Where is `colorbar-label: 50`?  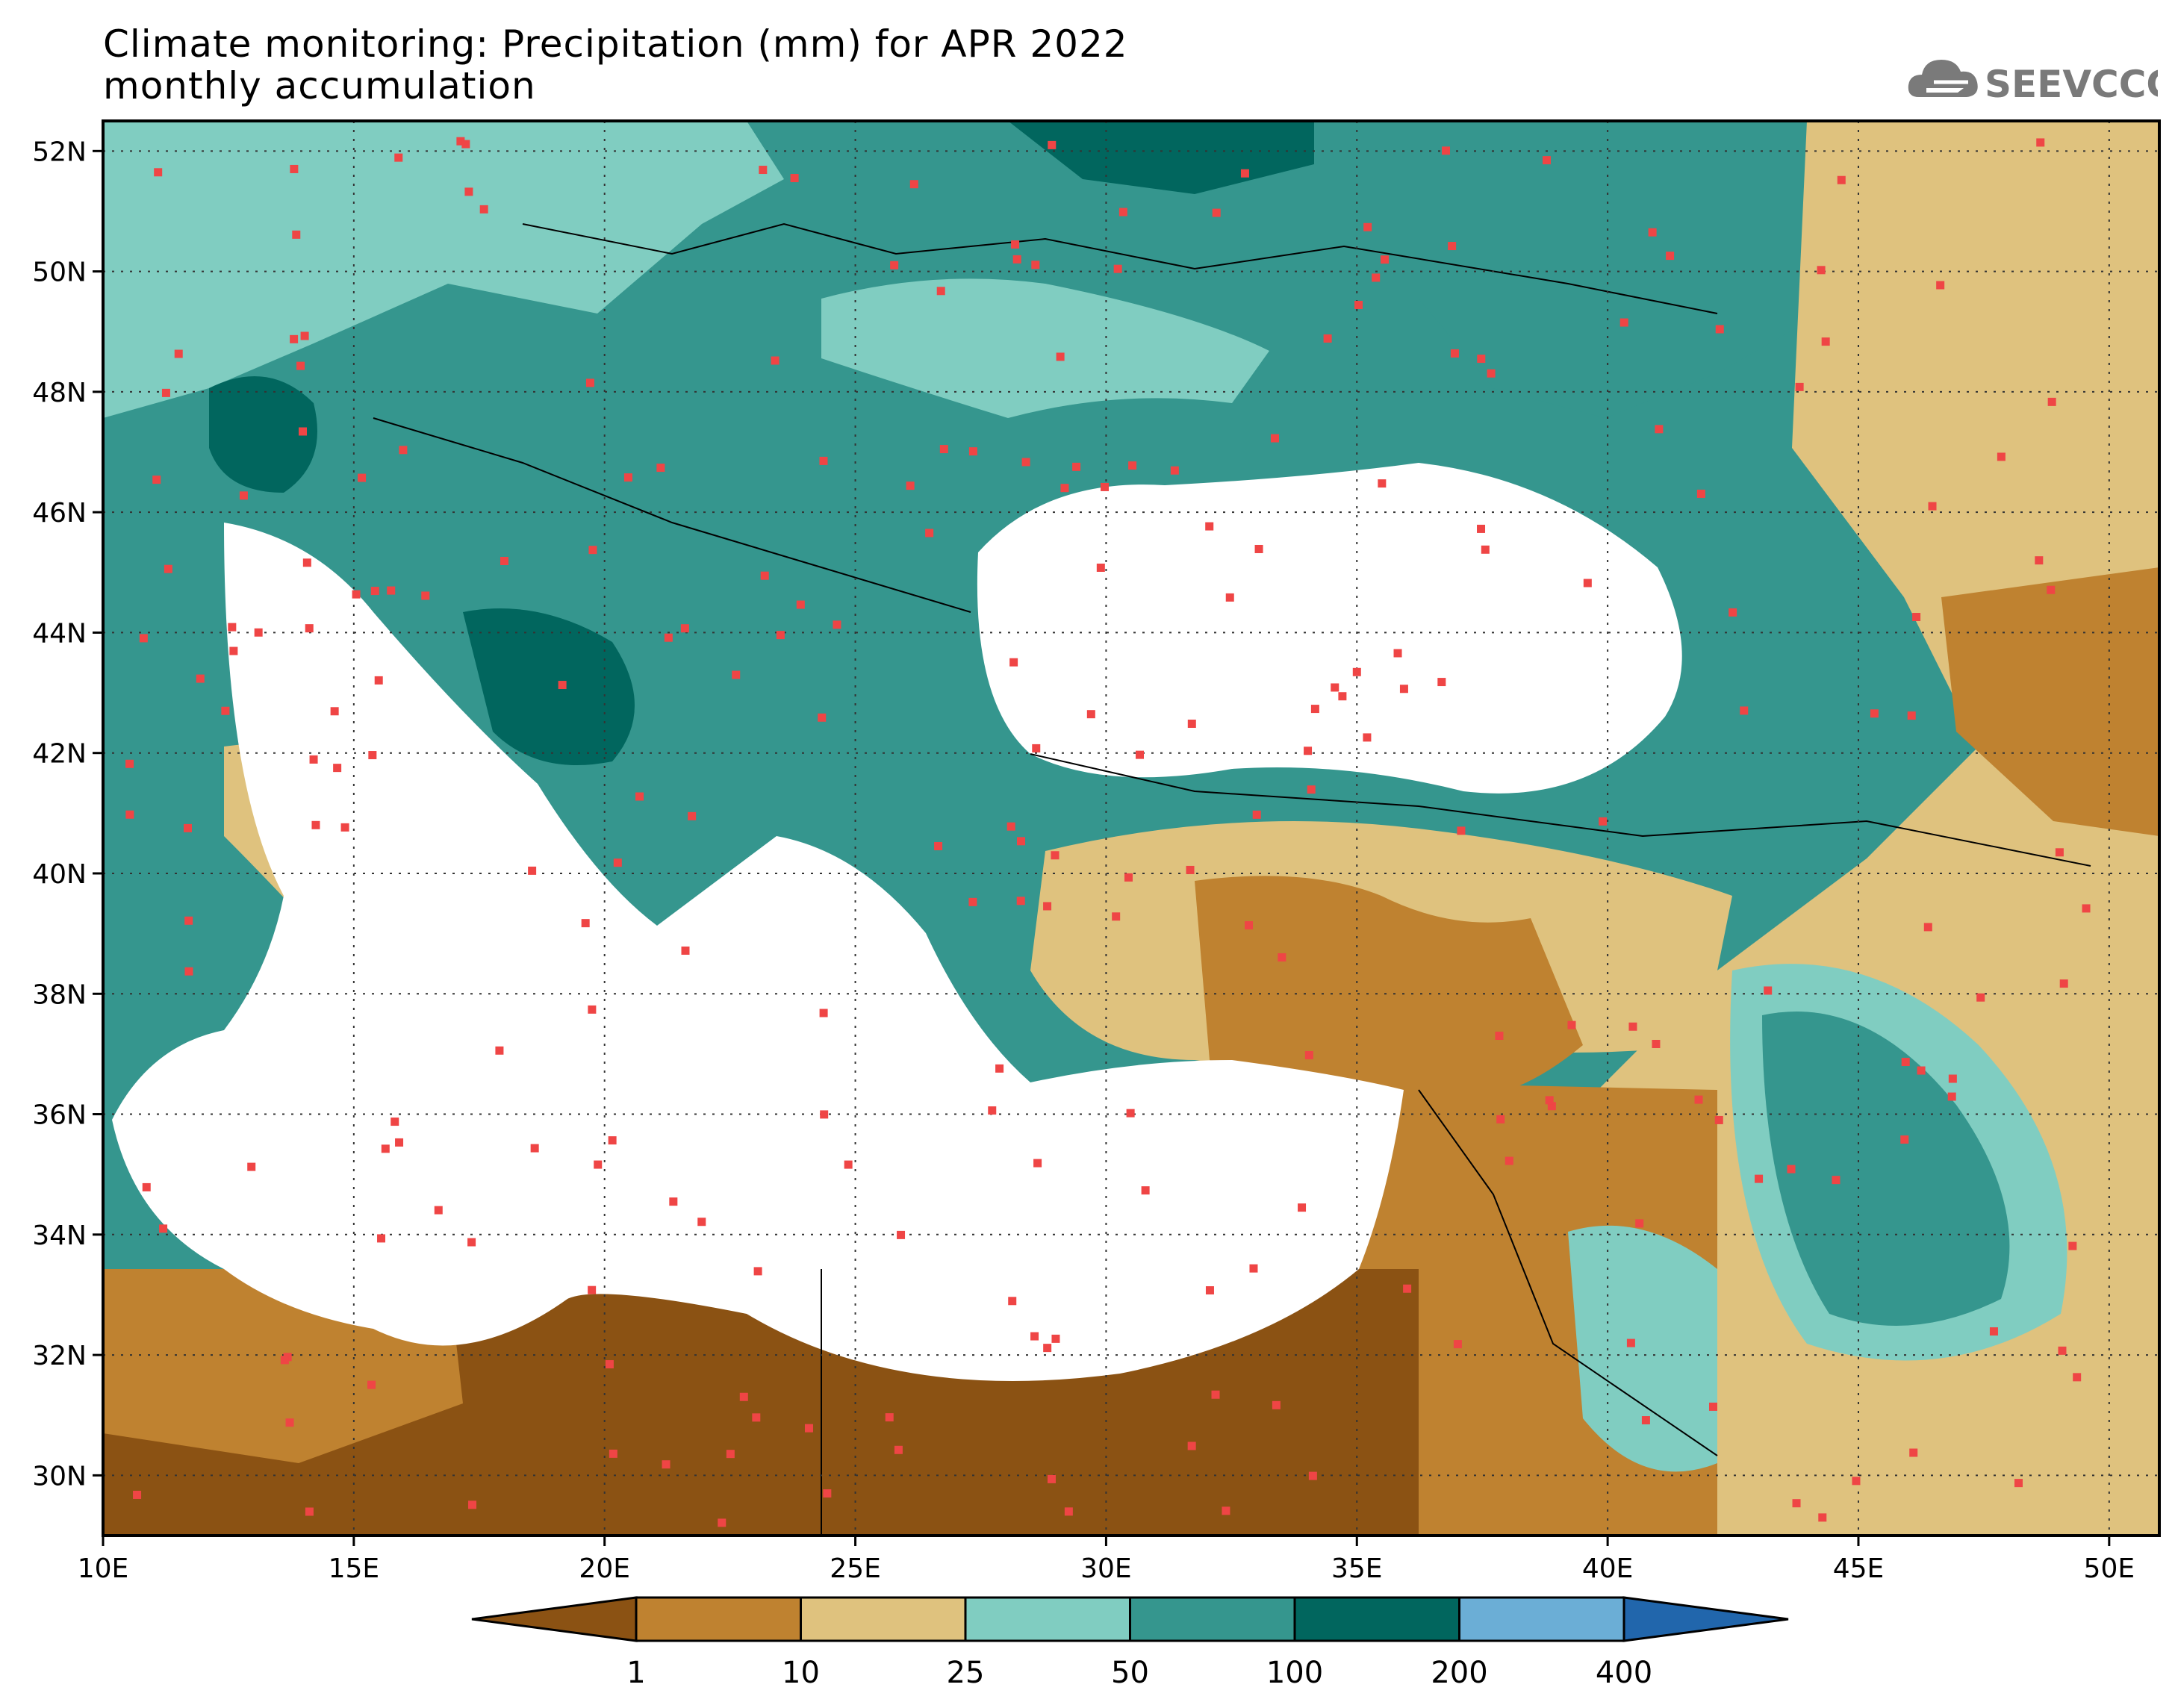
colorbar-label: 50 is located at coordinates (1130, 1673).